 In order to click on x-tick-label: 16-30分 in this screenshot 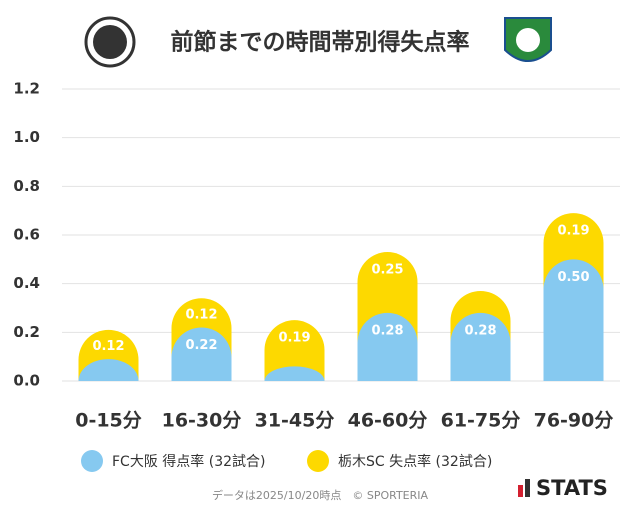, I will do `click(202, 421)`.